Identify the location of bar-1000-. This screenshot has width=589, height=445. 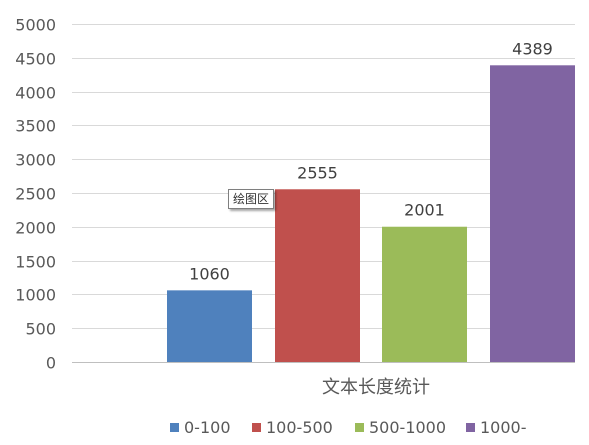
(532, 214).